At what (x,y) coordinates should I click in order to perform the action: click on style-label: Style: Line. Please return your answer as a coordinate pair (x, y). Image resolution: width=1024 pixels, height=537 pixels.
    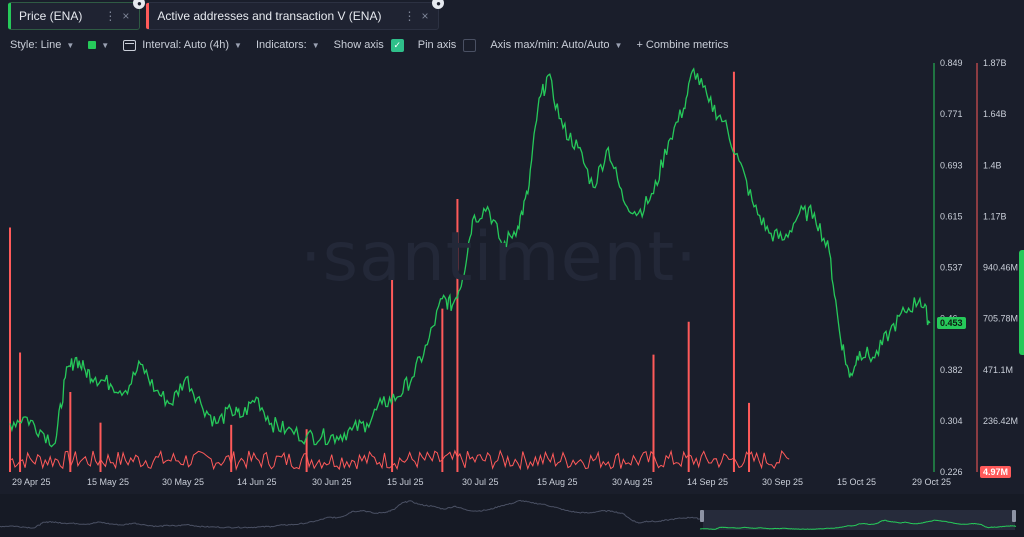
    Looking at the image, I should click on (36, 45).